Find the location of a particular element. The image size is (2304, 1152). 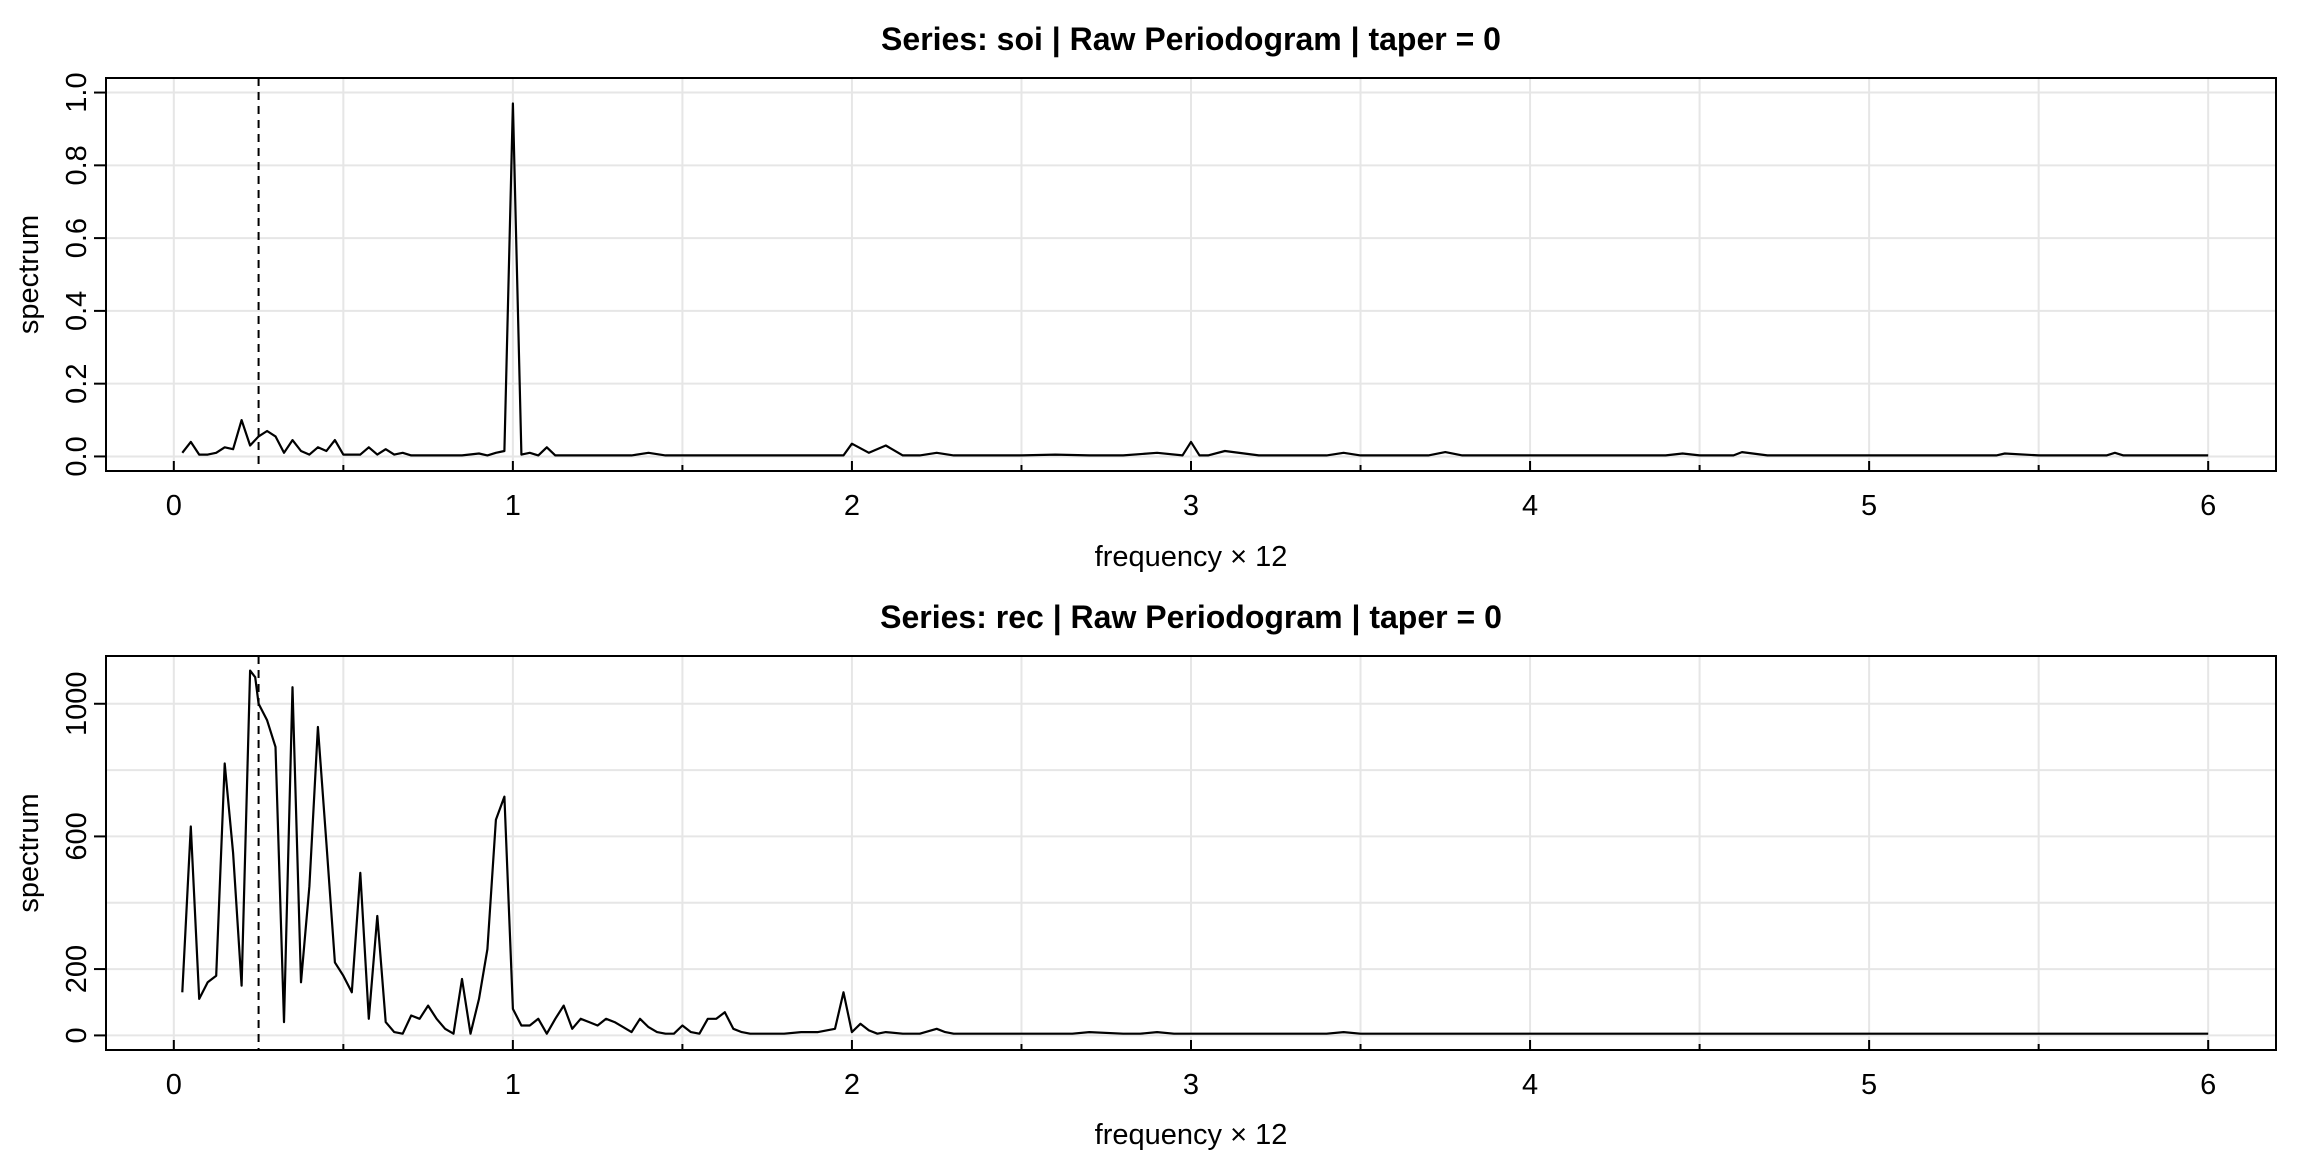

soi-y-tick-label: 0.2 is located at coordinates (77, 384).